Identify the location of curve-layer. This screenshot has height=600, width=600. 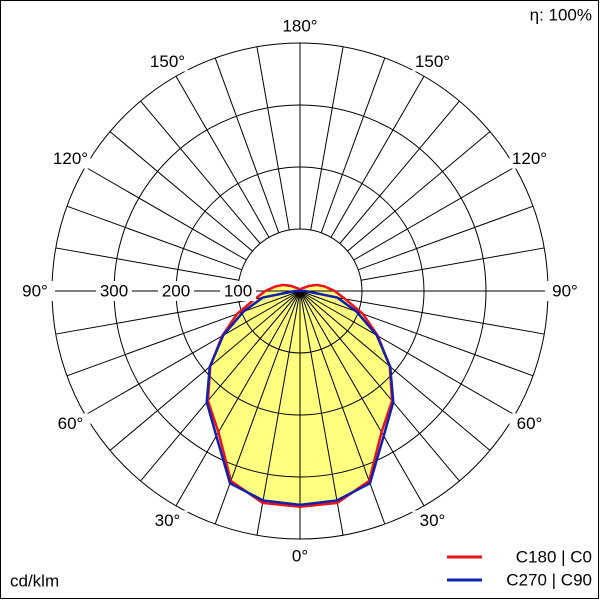
(300, 396).